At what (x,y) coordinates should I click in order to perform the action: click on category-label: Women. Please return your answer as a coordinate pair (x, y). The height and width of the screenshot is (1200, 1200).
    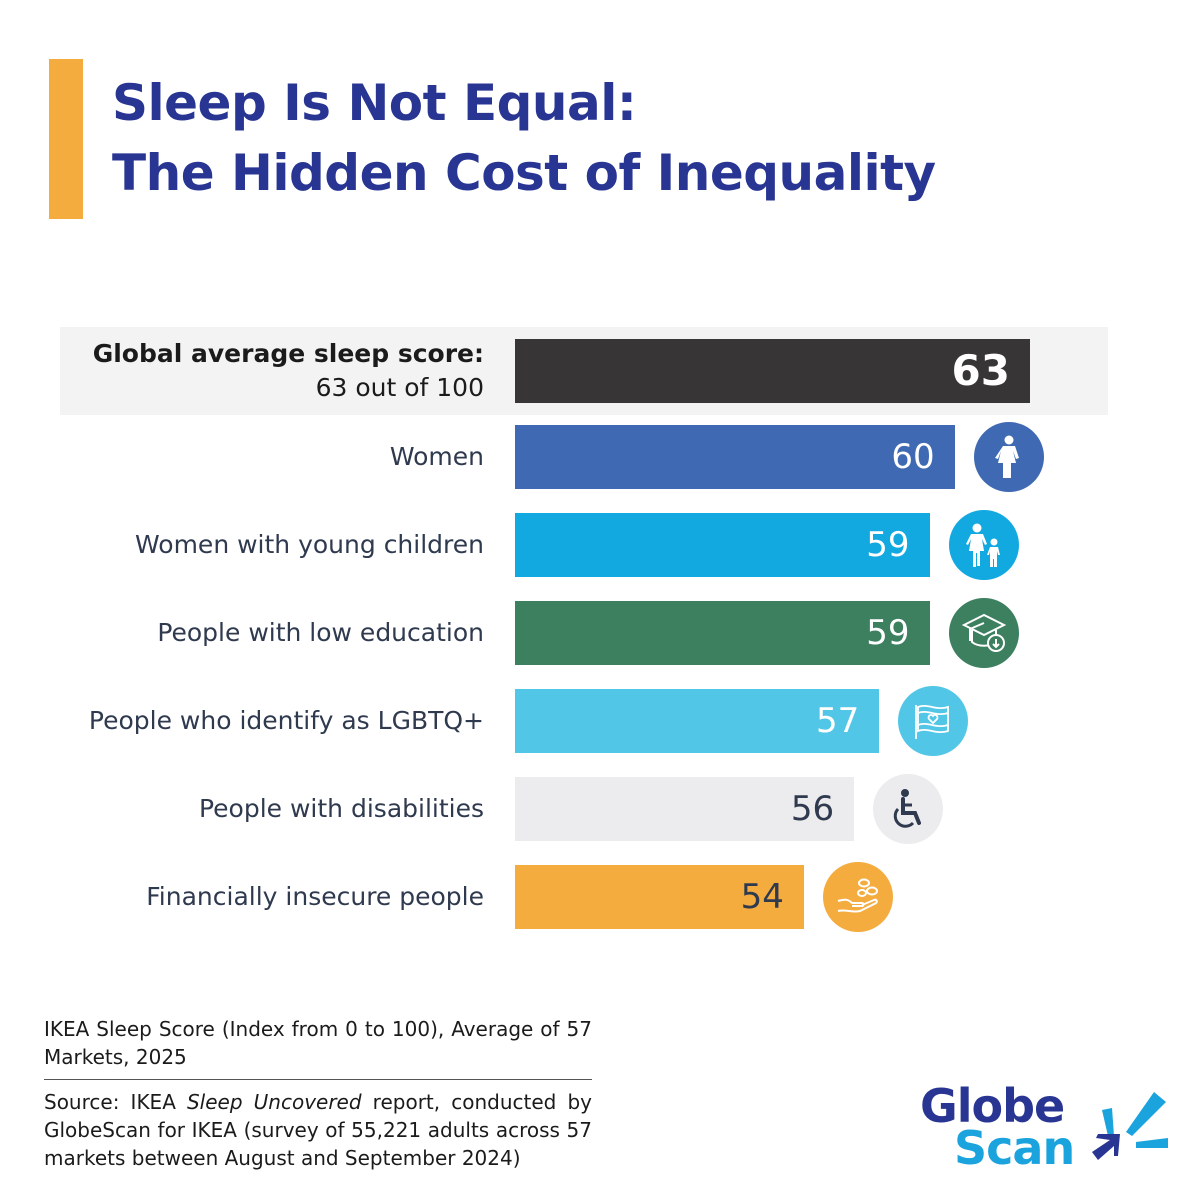
    Looking at the image, I should click on (436, 456).